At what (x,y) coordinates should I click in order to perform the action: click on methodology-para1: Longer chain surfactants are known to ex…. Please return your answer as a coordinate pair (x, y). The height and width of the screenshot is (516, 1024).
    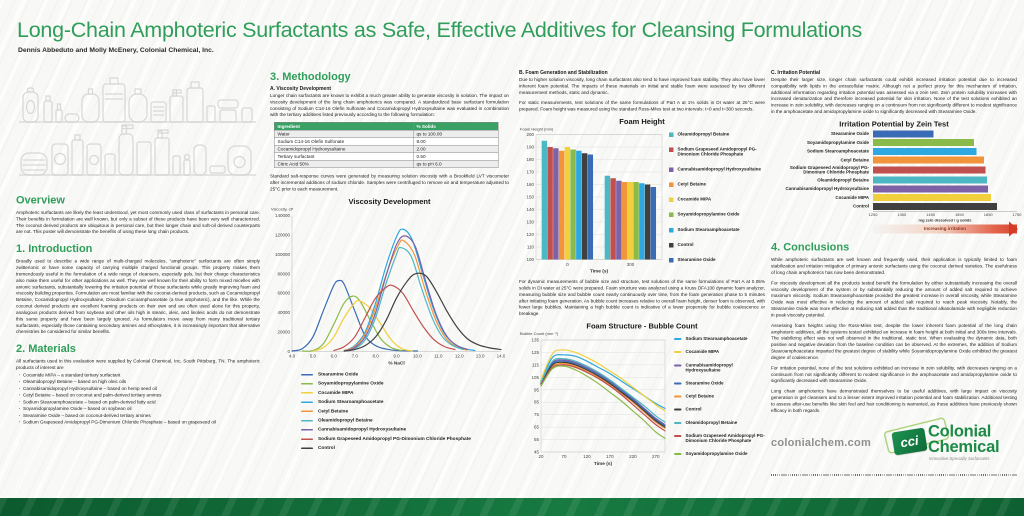
    Looking at the image, I should click on (389, 105).